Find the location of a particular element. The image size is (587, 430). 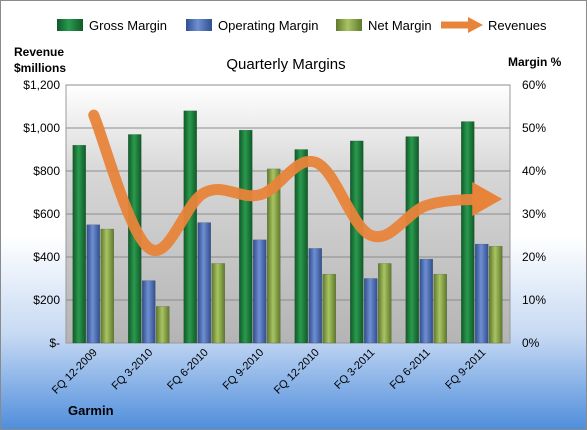

left-axis-title-line2: $millions is located at coordinates (40, 68).